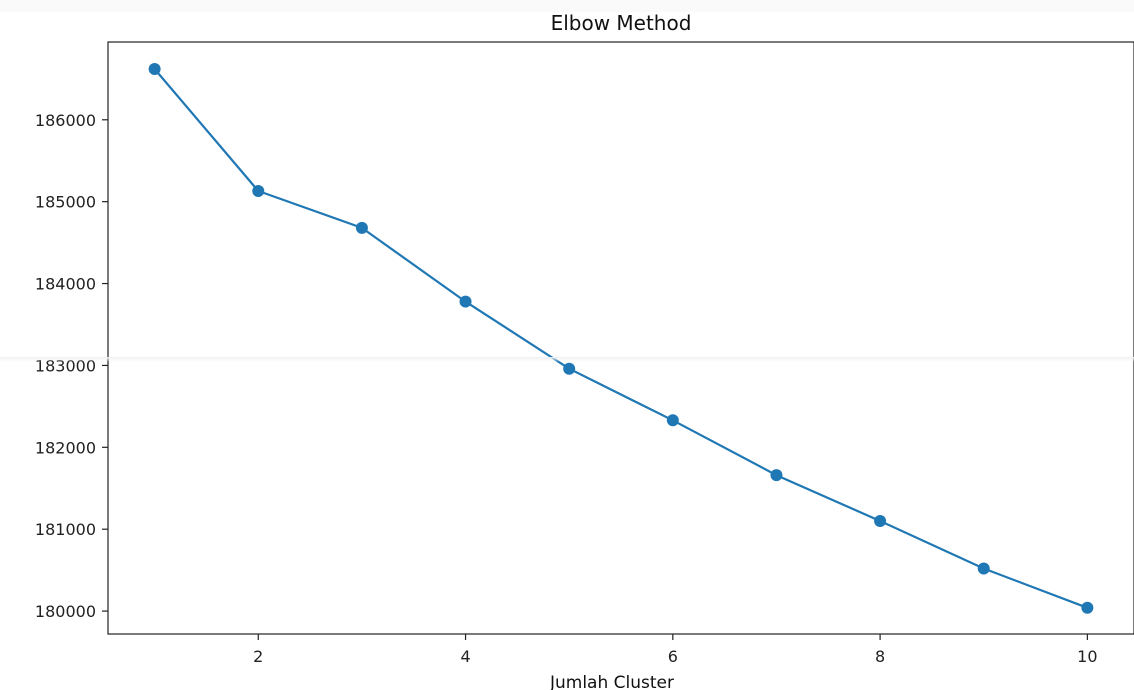 The width and height of the screenshot is (1134, 690). What do you see at coordinates (621, 23) in the screenshot?
I see `chart-title: Elbow Method` at bounding box center [621, 23].